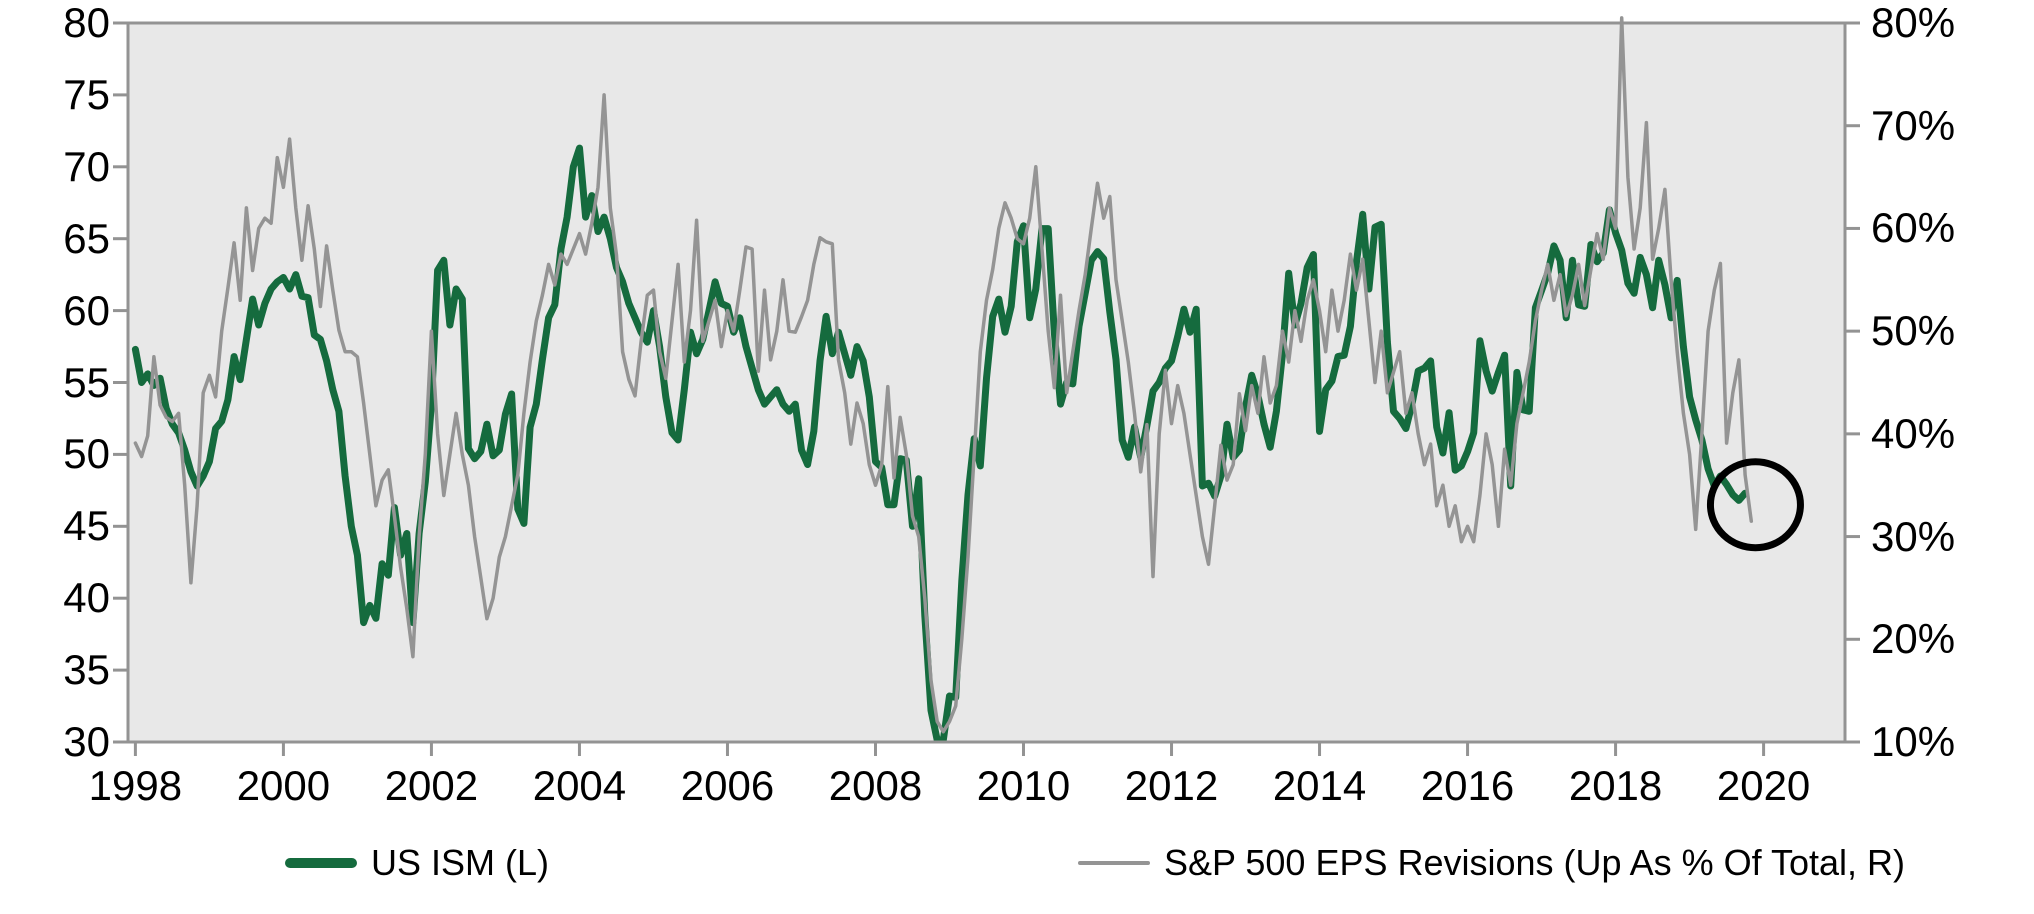 The height and width of the screenshot is (914, 2034). I want to click on right-axis-label: 60%, so click(1913, 228).